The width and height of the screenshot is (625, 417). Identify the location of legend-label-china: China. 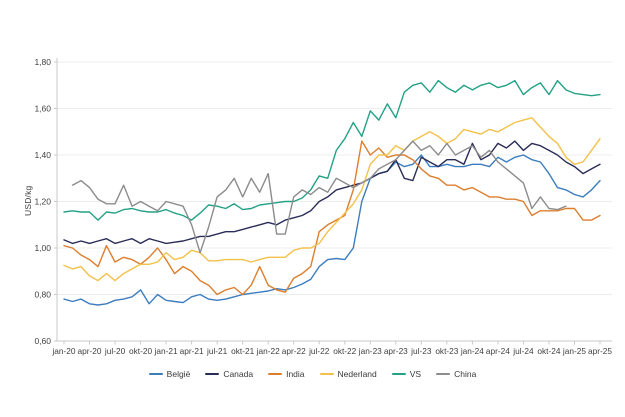
(465, 374).